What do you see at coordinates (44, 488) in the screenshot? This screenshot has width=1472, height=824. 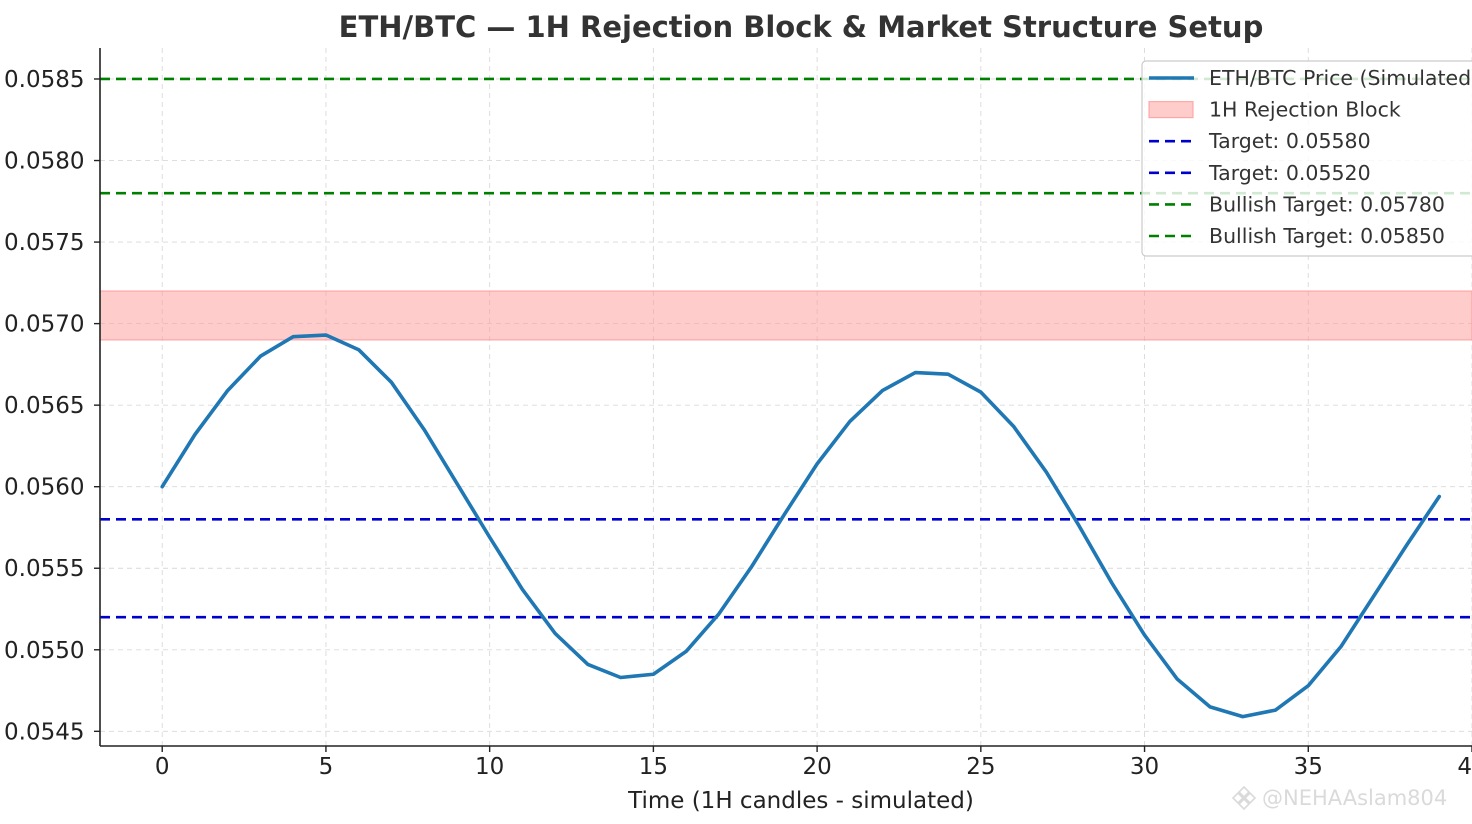 I see `y-tick-label: 0.0560` at bounding box center [44, 488].